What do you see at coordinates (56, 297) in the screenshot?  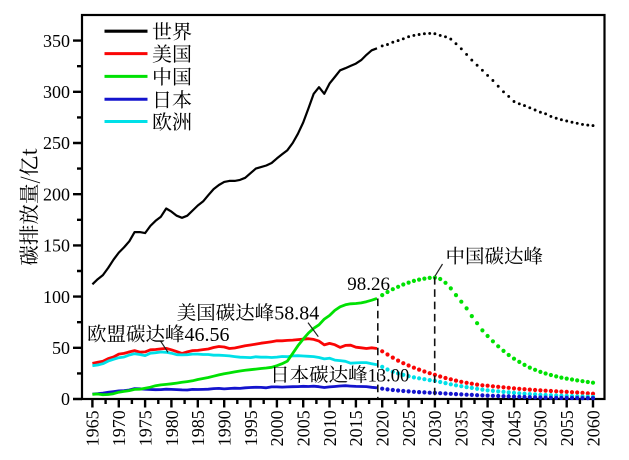 I see `svg-text: 100` at bounding box center [56, 297].